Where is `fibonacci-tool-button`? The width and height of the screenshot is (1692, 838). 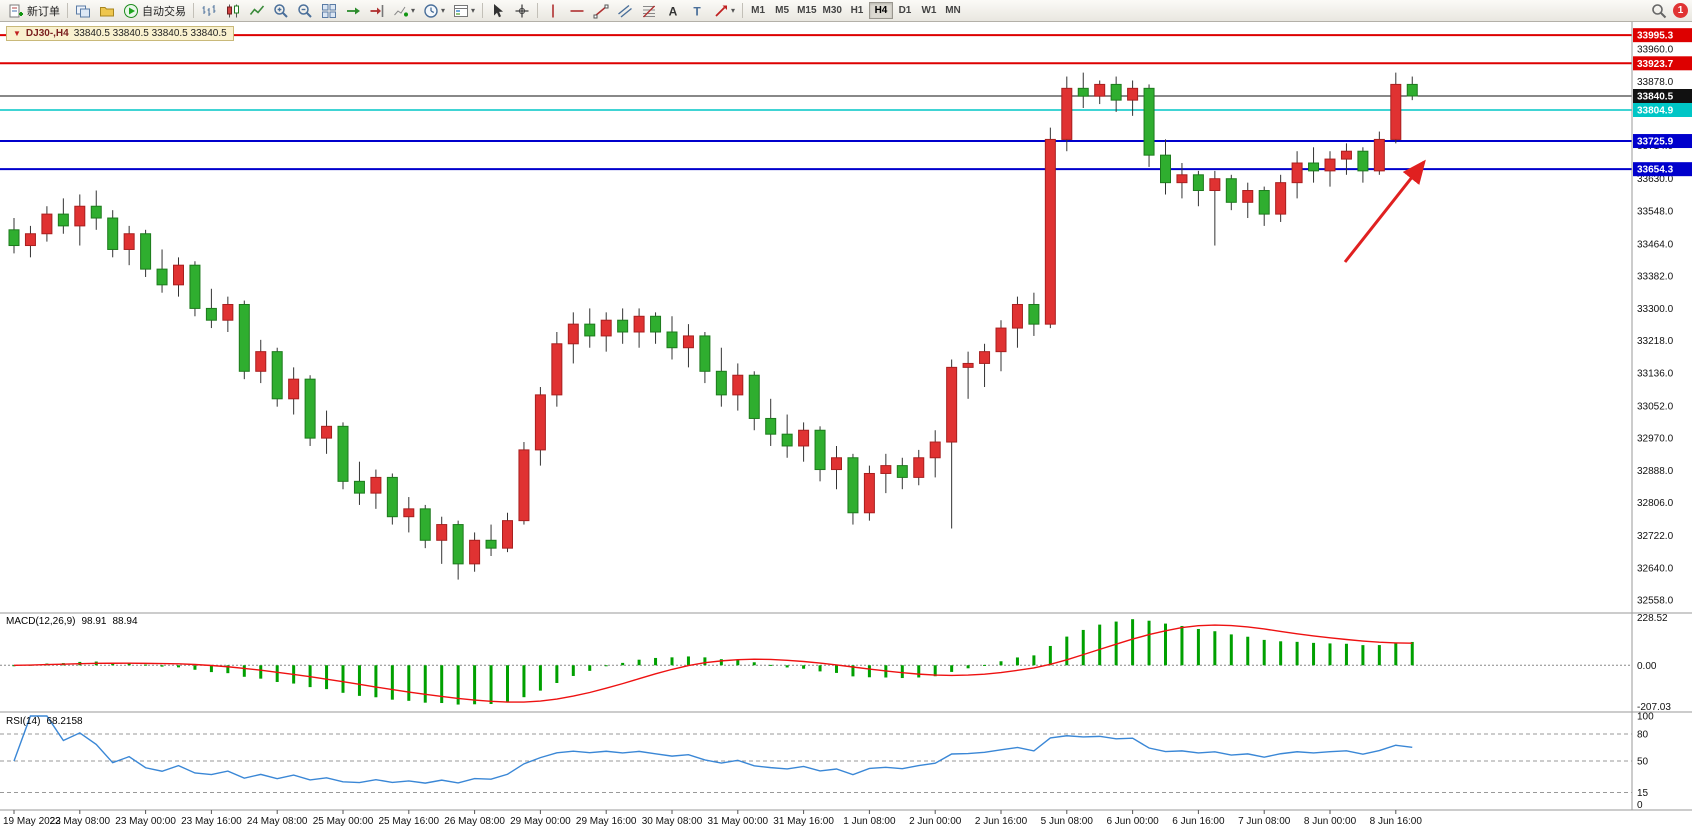 fibonacci-tool-button is located at coordinates (649, 10).